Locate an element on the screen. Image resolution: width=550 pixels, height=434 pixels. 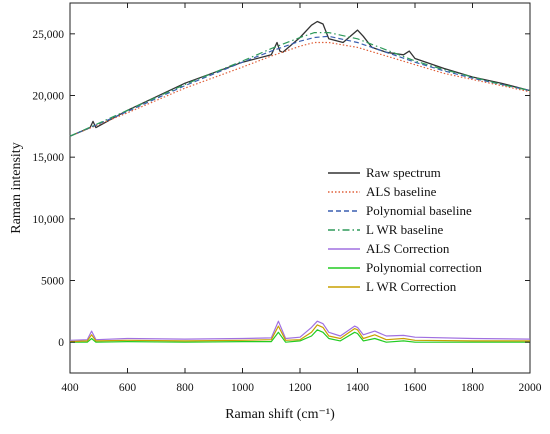
x-tick-label: 1200 is located at coordinates (300, 388).